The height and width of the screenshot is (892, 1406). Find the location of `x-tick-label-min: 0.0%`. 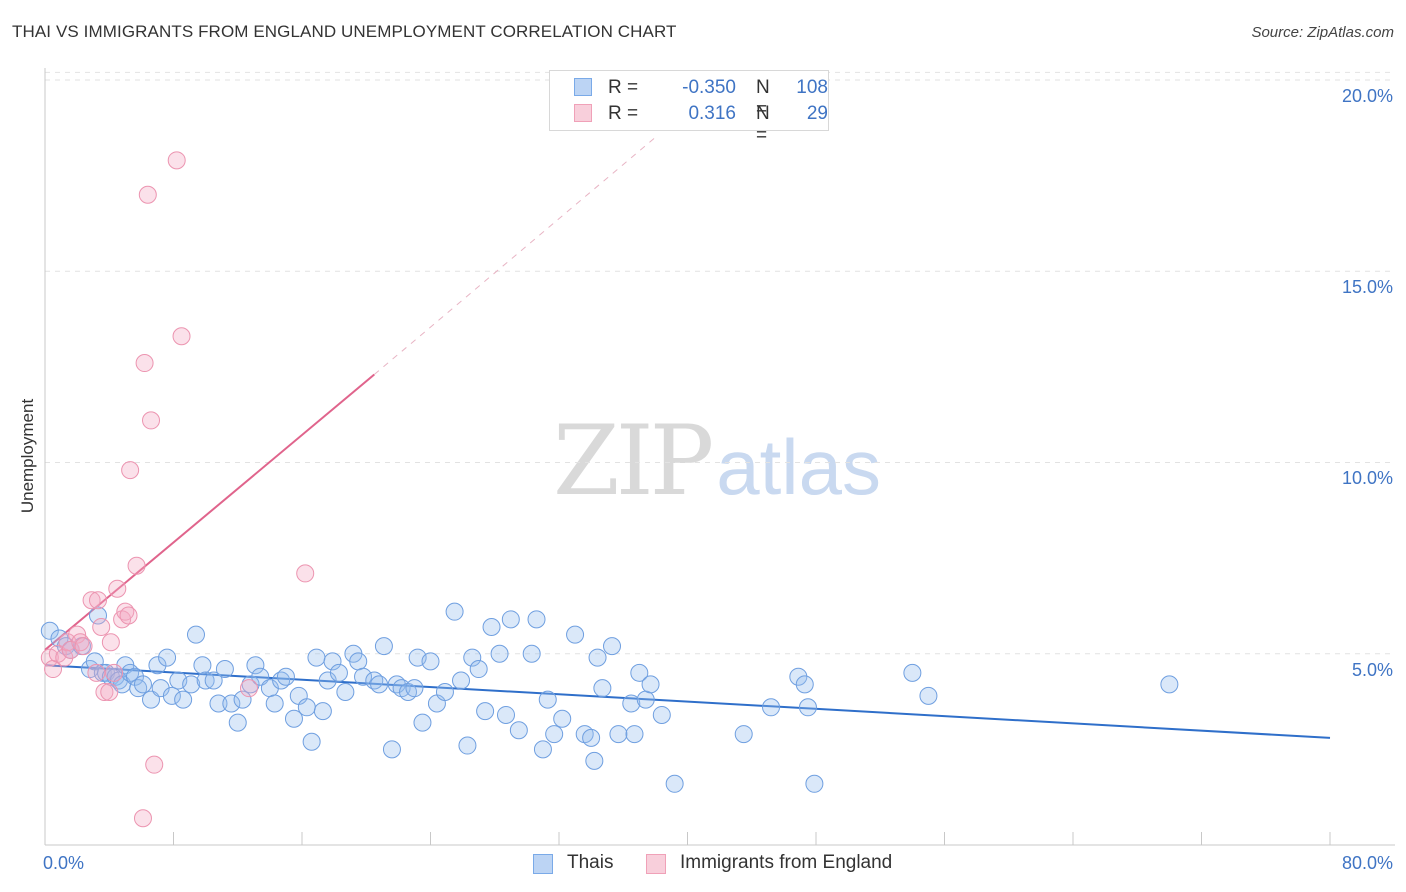

x-tick-label-min: 0.0% is located at coordinates (64, 863).